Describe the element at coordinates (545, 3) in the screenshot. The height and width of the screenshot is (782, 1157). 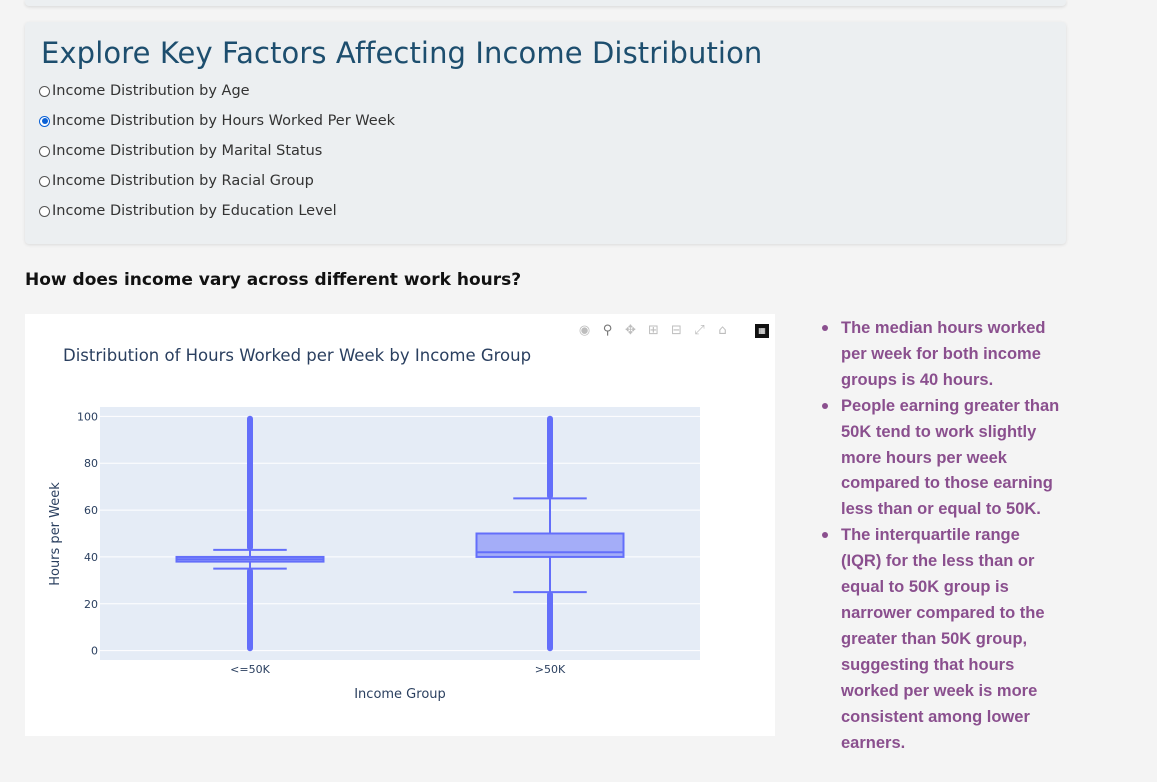
I see `previous-panel-edge` at that location.